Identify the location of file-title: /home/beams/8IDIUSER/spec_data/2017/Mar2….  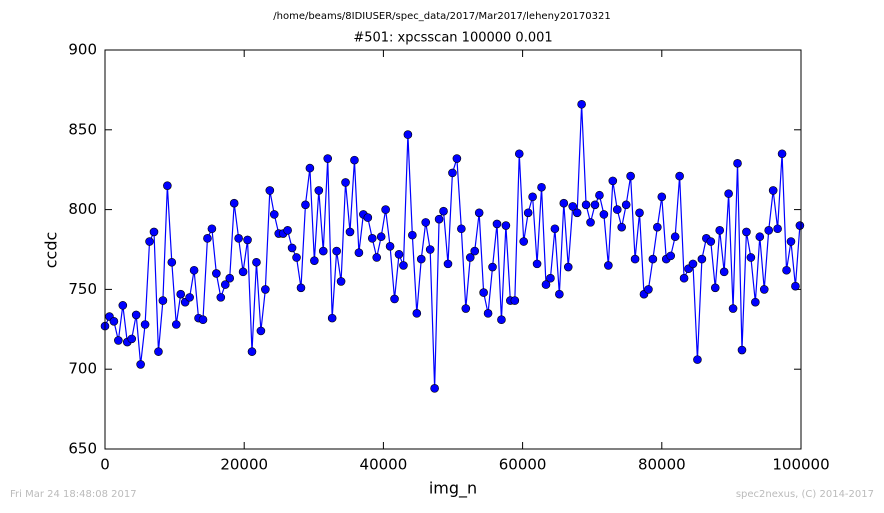
(441, 16).